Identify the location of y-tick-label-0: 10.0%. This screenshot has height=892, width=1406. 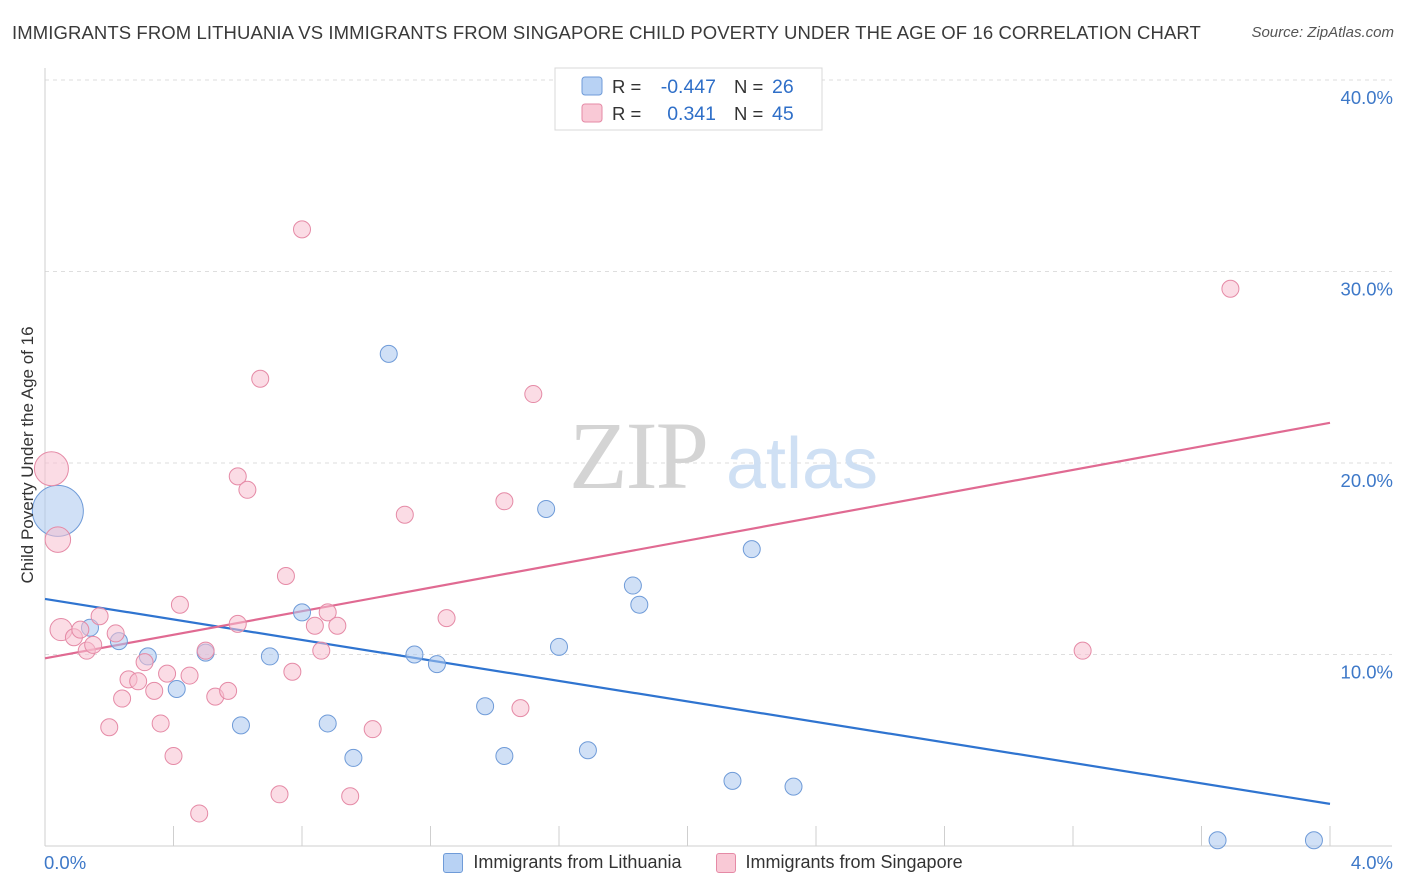
(1367, 672).